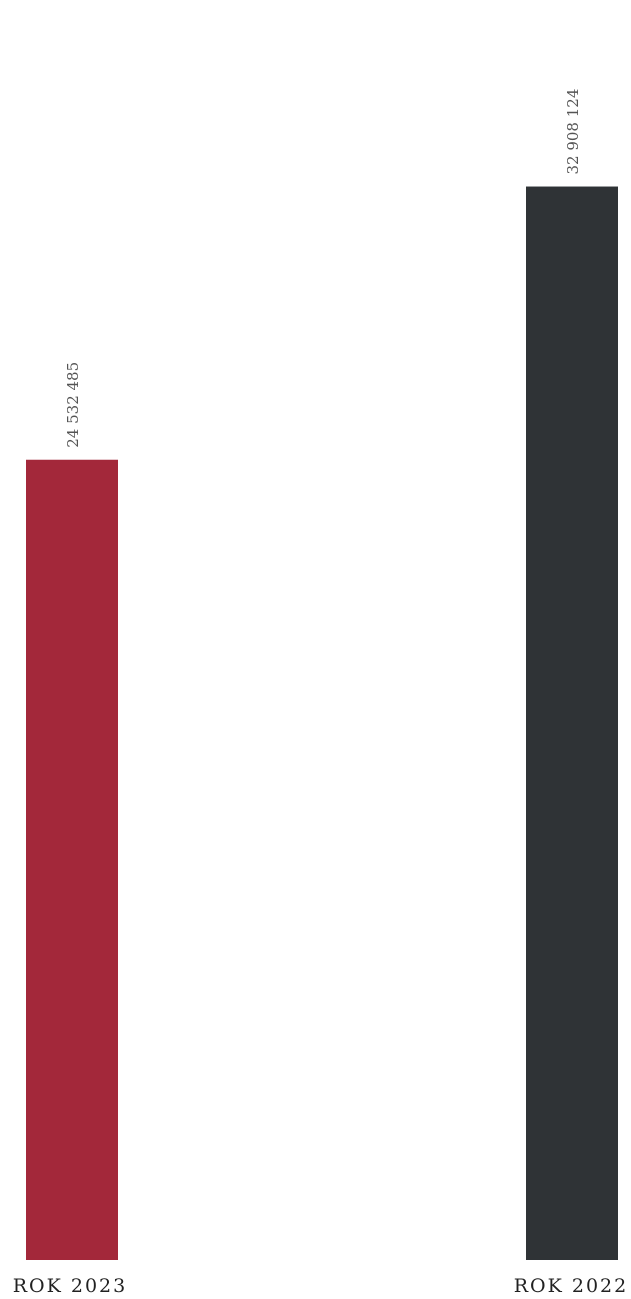  What do you see at coordinates (571, 1286) in the screenshot?
I see `category-label-2: ROK 2022` at bounding box center [571, 1286].